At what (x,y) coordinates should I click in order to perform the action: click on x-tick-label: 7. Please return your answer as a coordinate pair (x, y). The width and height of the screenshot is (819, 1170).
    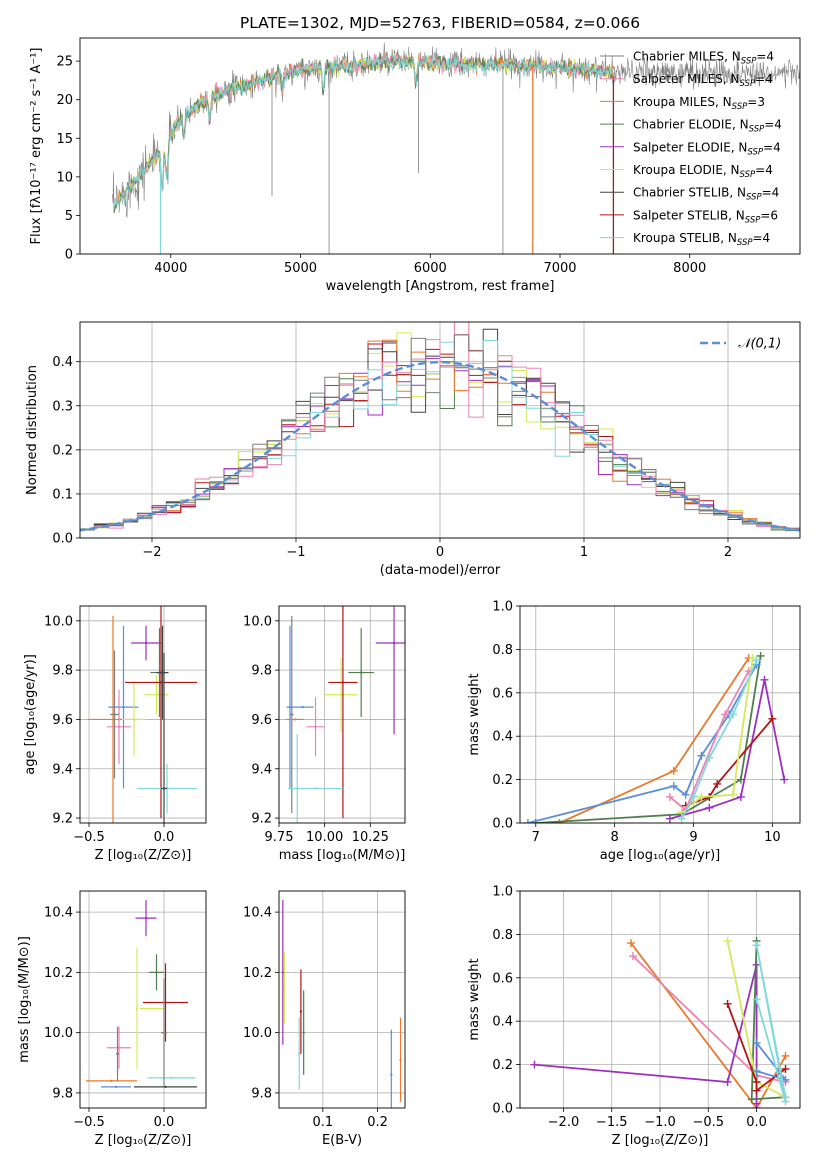
    Looking at the image, I should click on (536, 837).